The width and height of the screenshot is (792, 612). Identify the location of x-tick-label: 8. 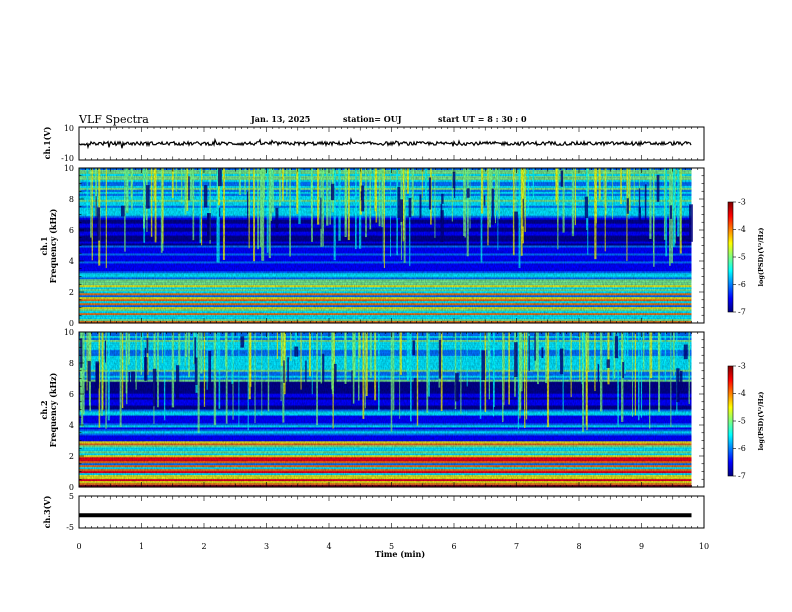
(578, 546).